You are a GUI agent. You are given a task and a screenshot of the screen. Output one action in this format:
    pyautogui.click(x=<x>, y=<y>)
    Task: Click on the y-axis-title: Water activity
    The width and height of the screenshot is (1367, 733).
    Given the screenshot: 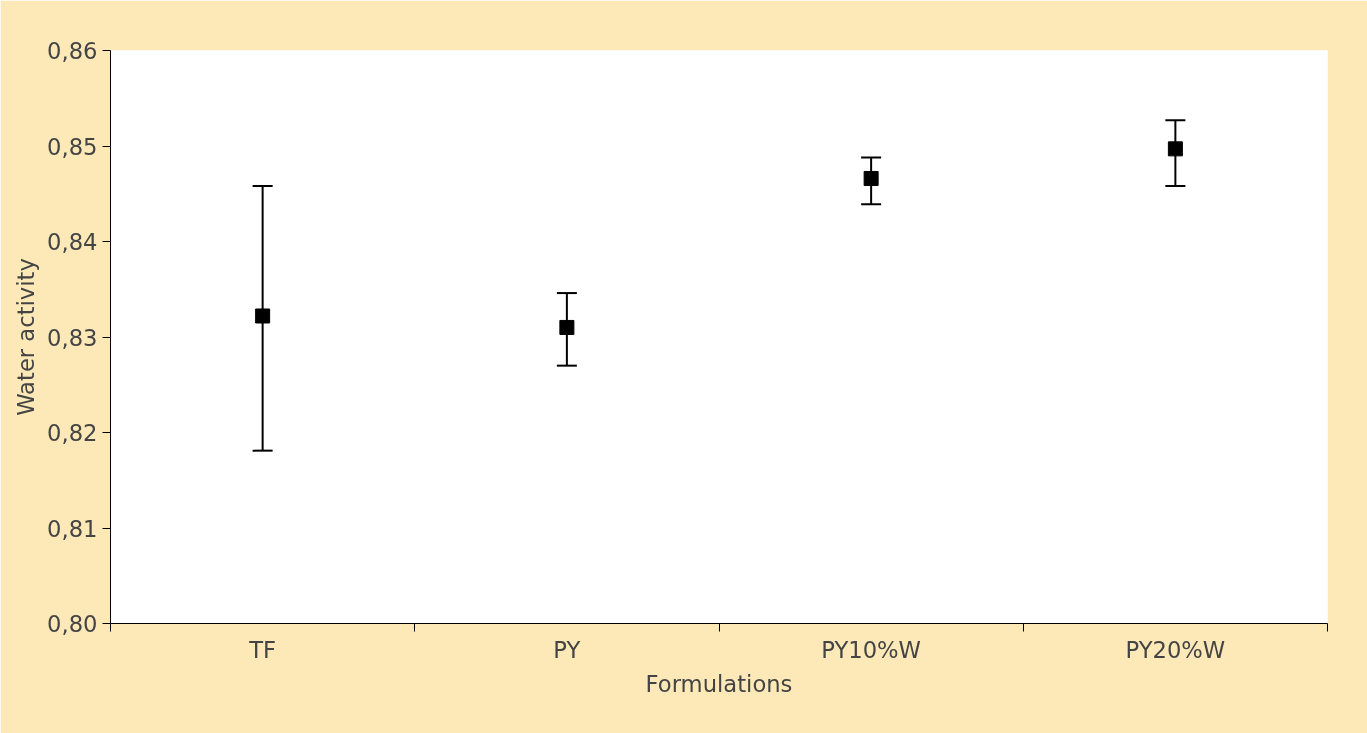 What is the action you would take?
    pyautogui.click(x=26, y=337)
    